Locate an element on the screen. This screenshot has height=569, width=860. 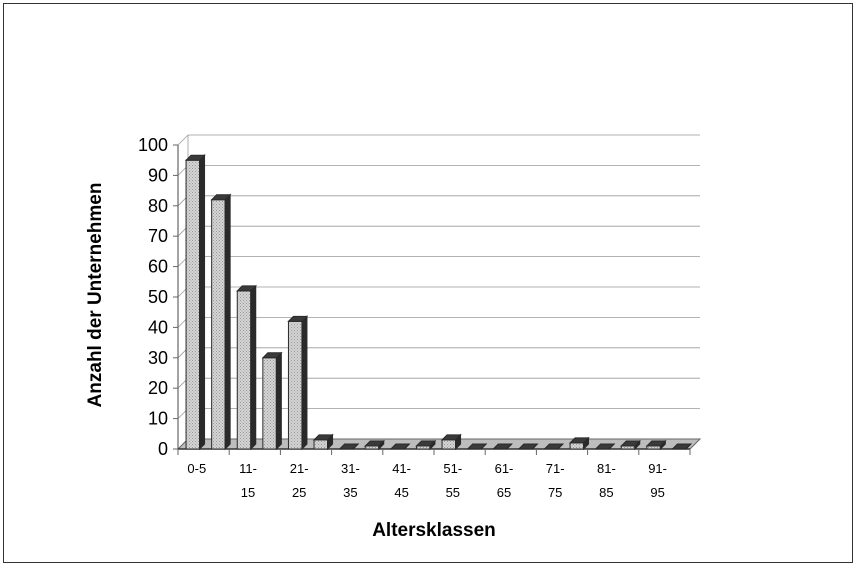
y-tick-label: 100 is located at coordinates (153, 145).